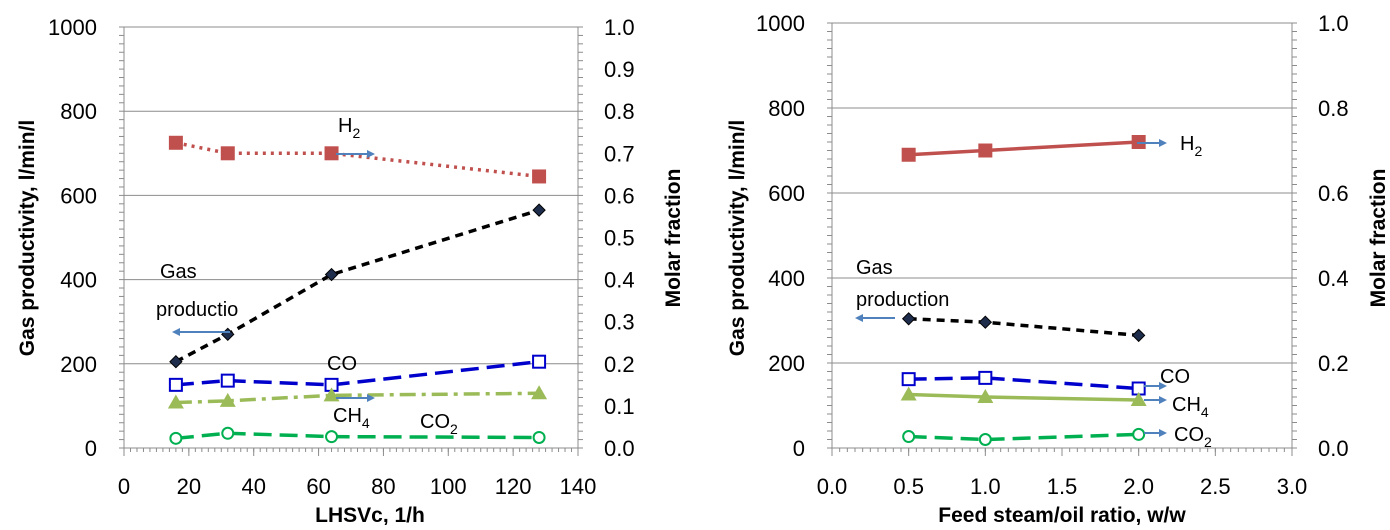 Image resolution: width=1390 pixels, height=530 pixels. What do you see at coordinates (908, 486) in the screenshot?
I see `chart-2-x-tick-label: 0.5` at bounding box center [908, 486].